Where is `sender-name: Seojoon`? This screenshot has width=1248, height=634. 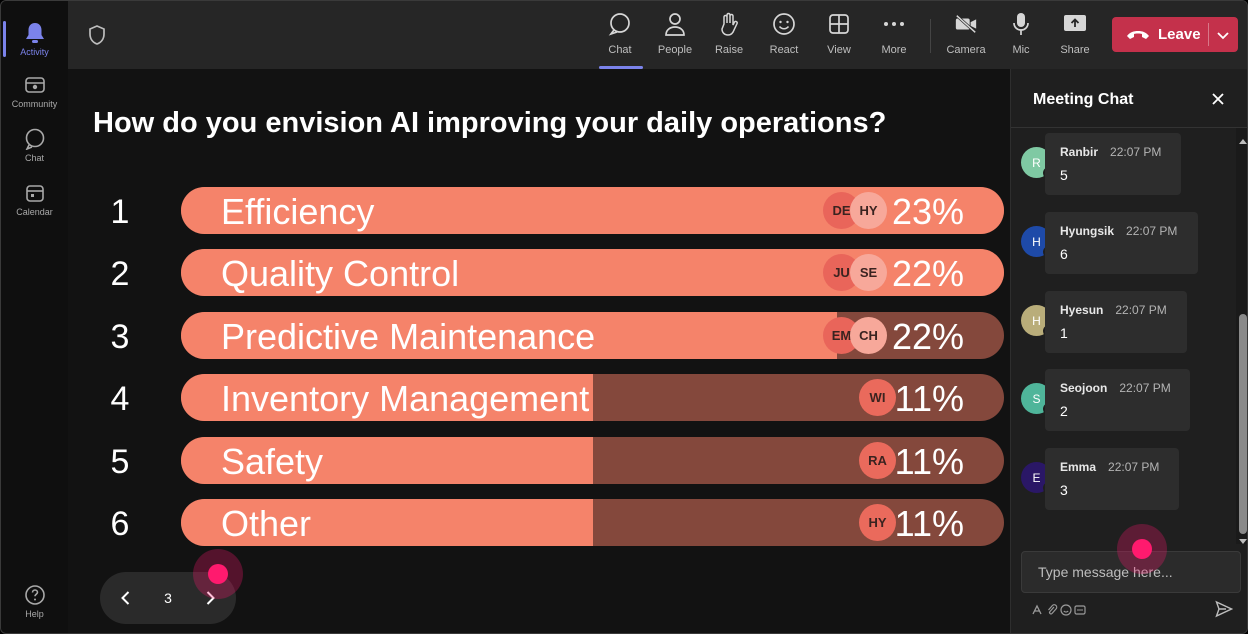
sender-name: Seojoon is located at coordinates (1084, 388).